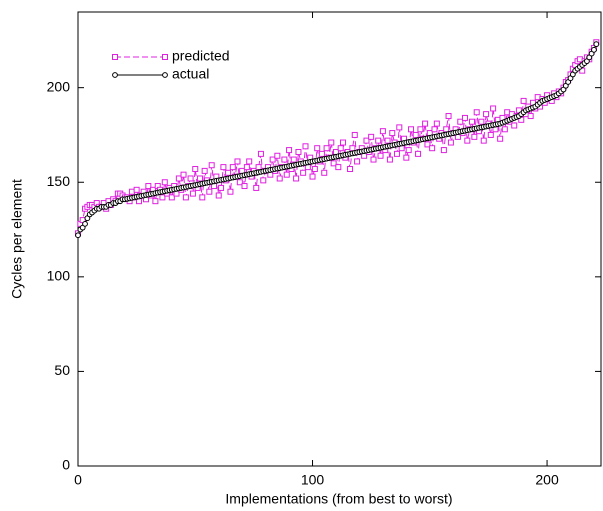  I want to click on y-axis-label: Cycles per element, so click(17, 239).